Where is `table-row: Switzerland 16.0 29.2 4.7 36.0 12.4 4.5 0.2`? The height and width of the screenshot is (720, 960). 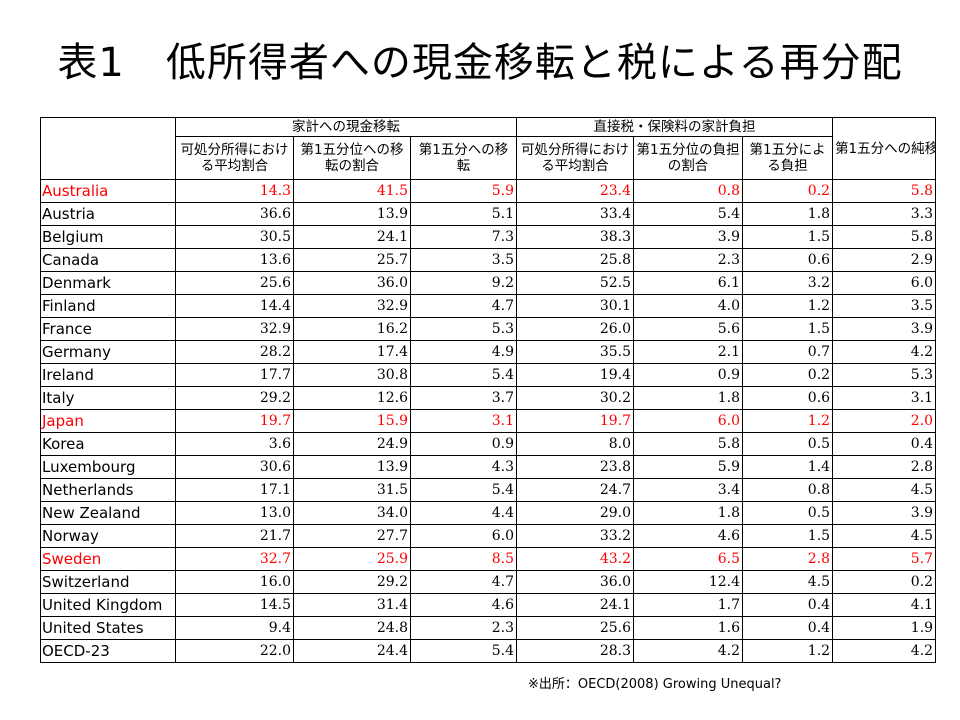
table-row: Switzerland 16.0 29.2 4.7 36.0 12.4 4.5 0.2 is located at coordinates (488, 582).